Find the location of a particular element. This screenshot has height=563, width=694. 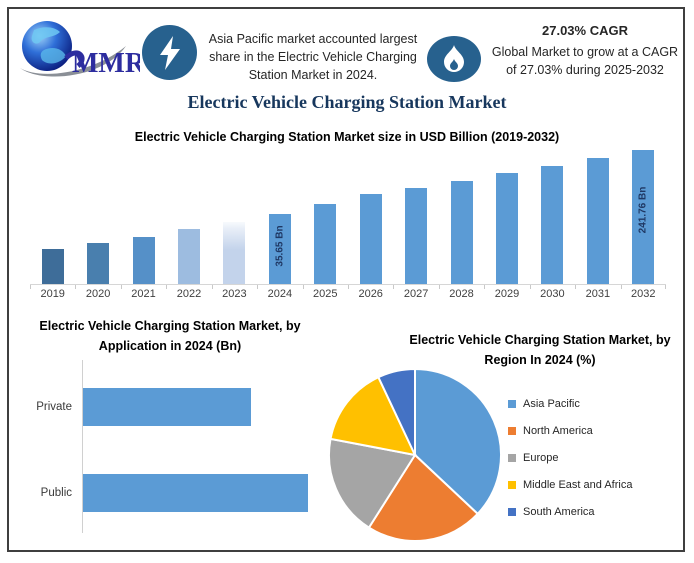

legend-label: North America is located at coordinates (558, 430).